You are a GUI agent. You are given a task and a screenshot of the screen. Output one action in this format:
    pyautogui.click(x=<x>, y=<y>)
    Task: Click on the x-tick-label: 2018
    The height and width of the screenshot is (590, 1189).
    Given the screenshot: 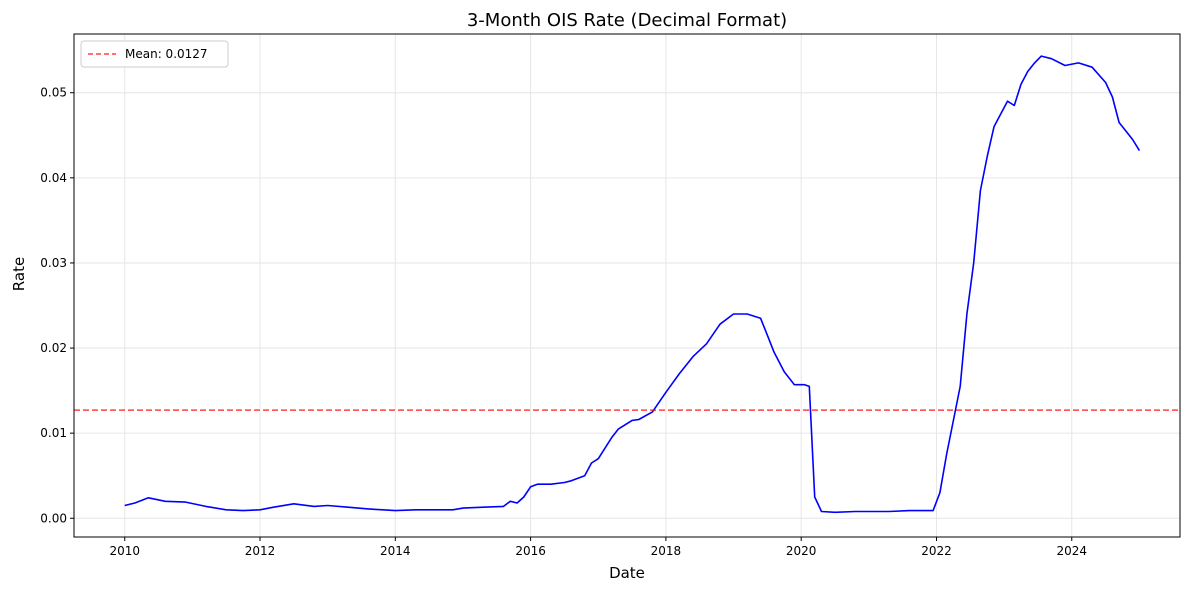 What is the action you would take?
    pyautogui.click(x=666, y=551)
    